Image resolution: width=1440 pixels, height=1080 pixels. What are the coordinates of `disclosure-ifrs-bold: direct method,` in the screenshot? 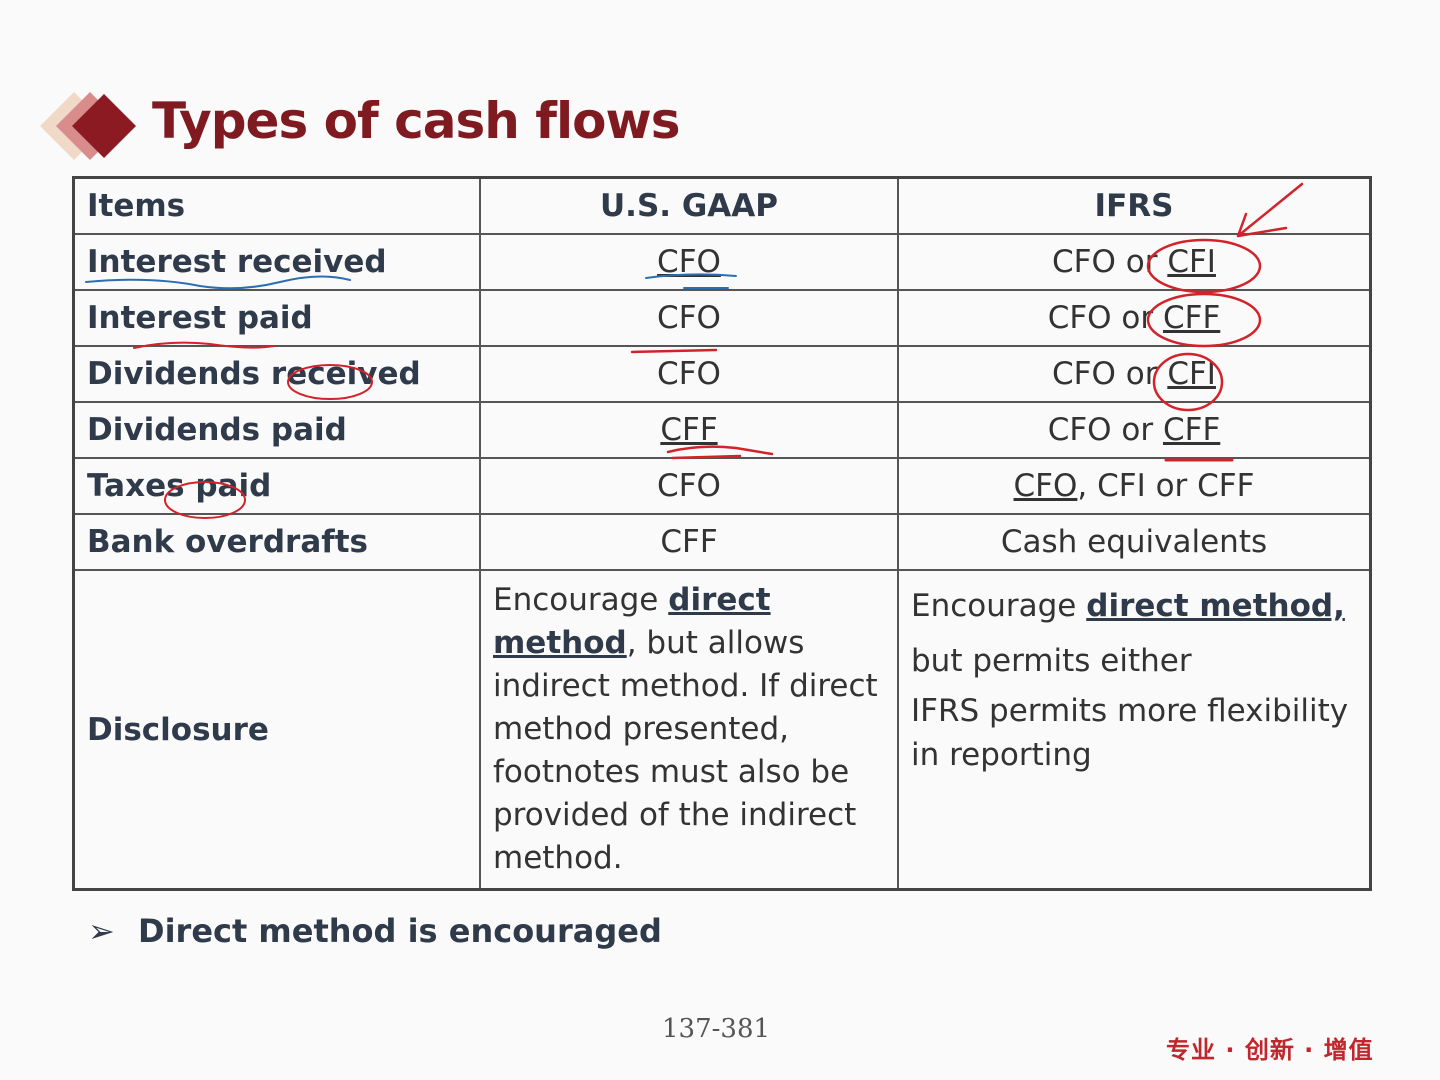 It's located at (1215, 606).